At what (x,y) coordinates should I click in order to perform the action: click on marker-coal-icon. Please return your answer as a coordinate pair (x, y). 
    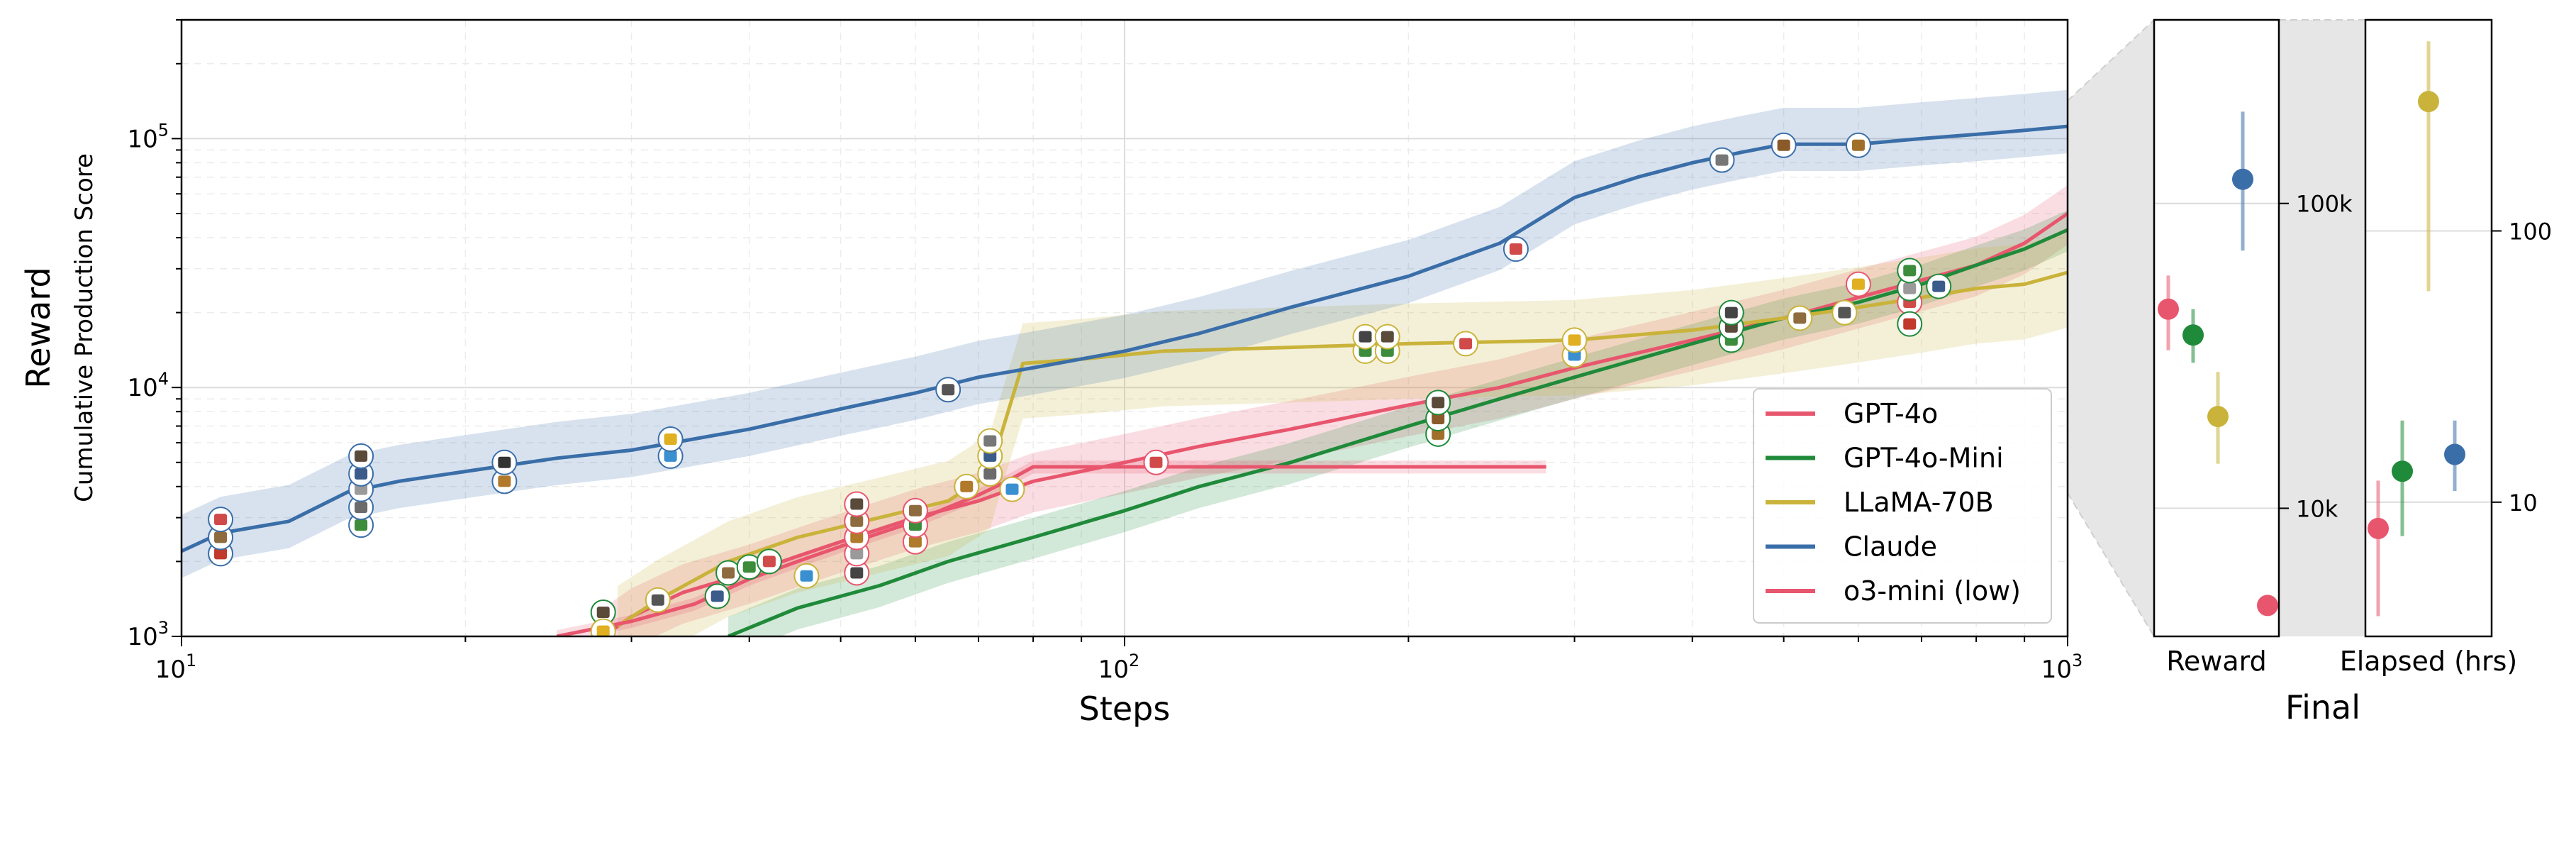
    Looking at the image, I should click on (505, 462).